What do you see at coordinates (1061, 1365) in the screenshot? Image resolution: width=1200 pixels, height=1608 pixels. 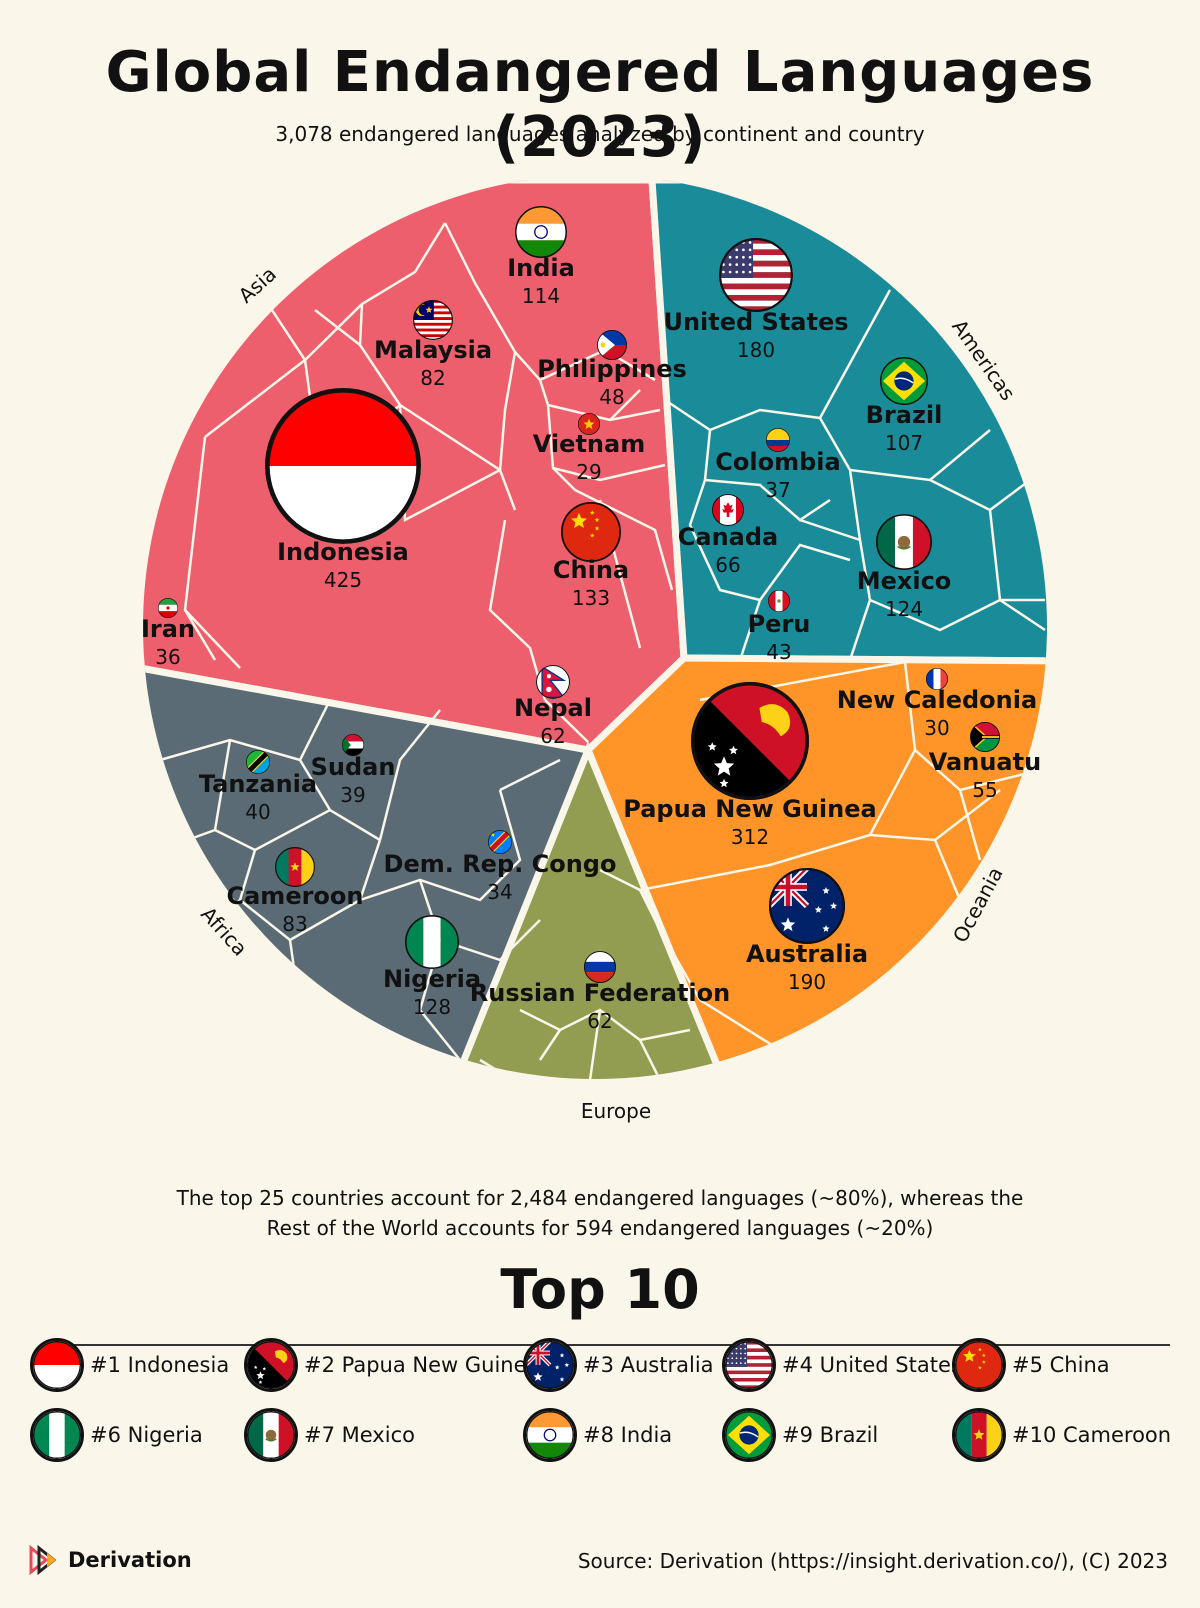 I see `top10-label: #5 China` at bounding box center [1061, 1365].